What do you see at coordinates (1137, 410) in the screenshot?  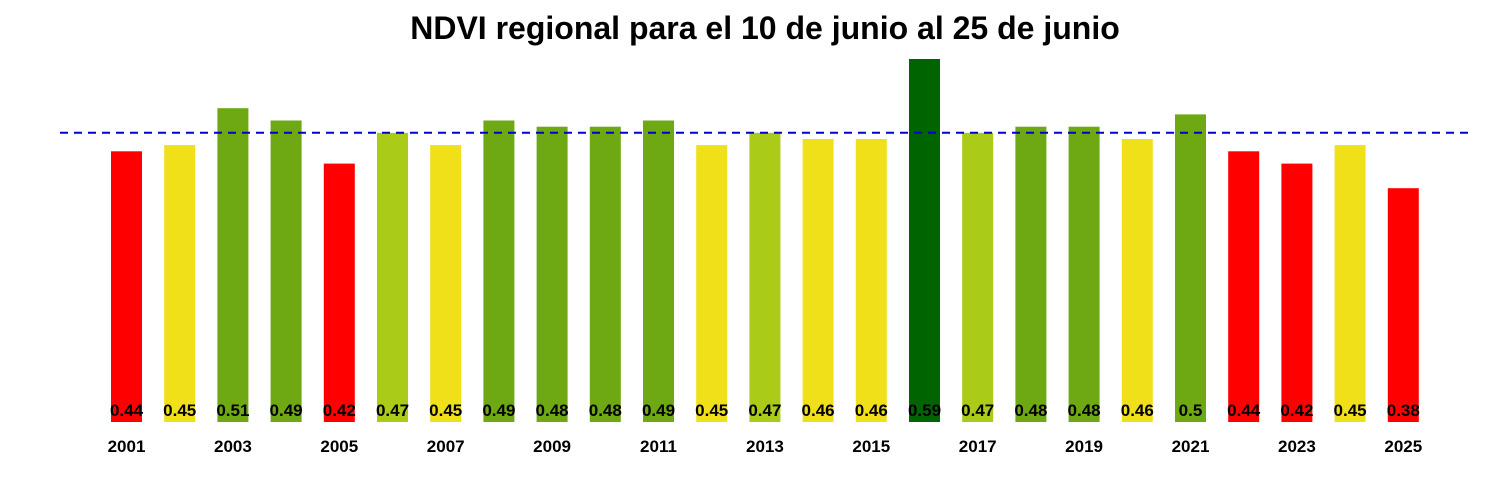 I see `value-label-2020: 0.46` at bounding box center [1137, 410].